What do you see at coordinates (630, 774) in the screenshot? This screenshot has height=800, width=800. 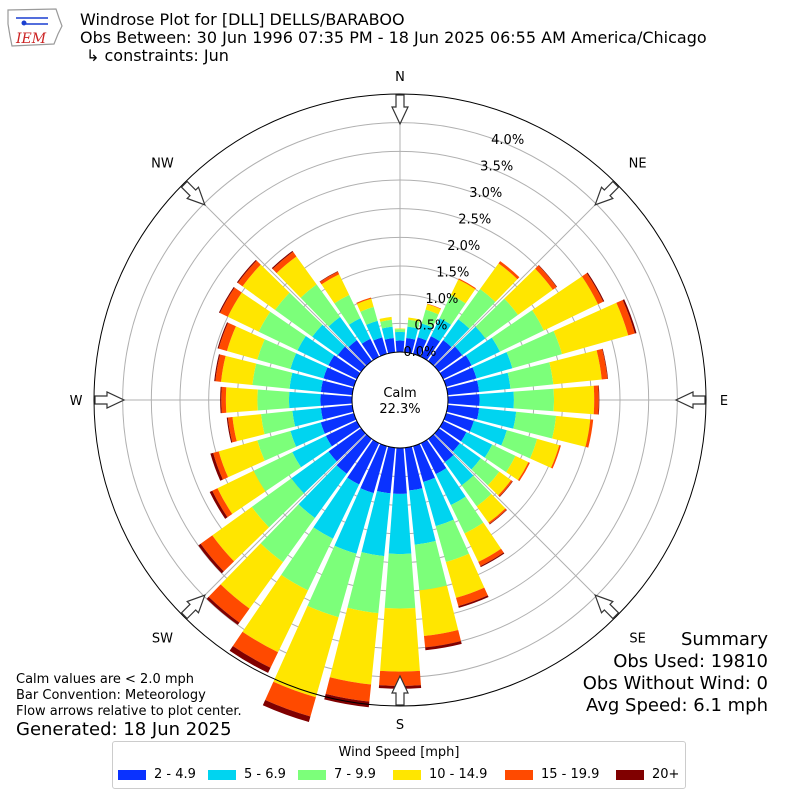 I see `legend-swatch` at bounding box center [630, 774].